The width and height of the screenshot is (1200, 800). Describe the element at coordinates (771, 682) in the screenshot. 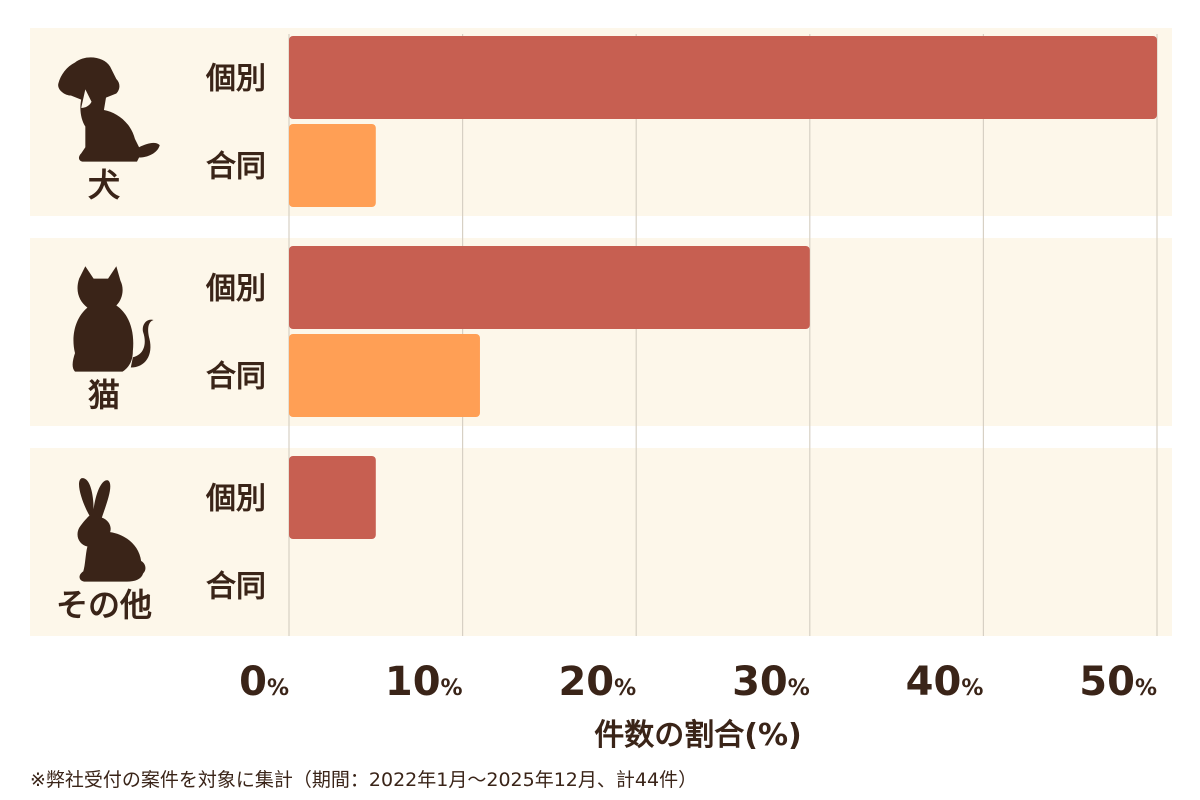

I see `tick-label: 30%` at that location.